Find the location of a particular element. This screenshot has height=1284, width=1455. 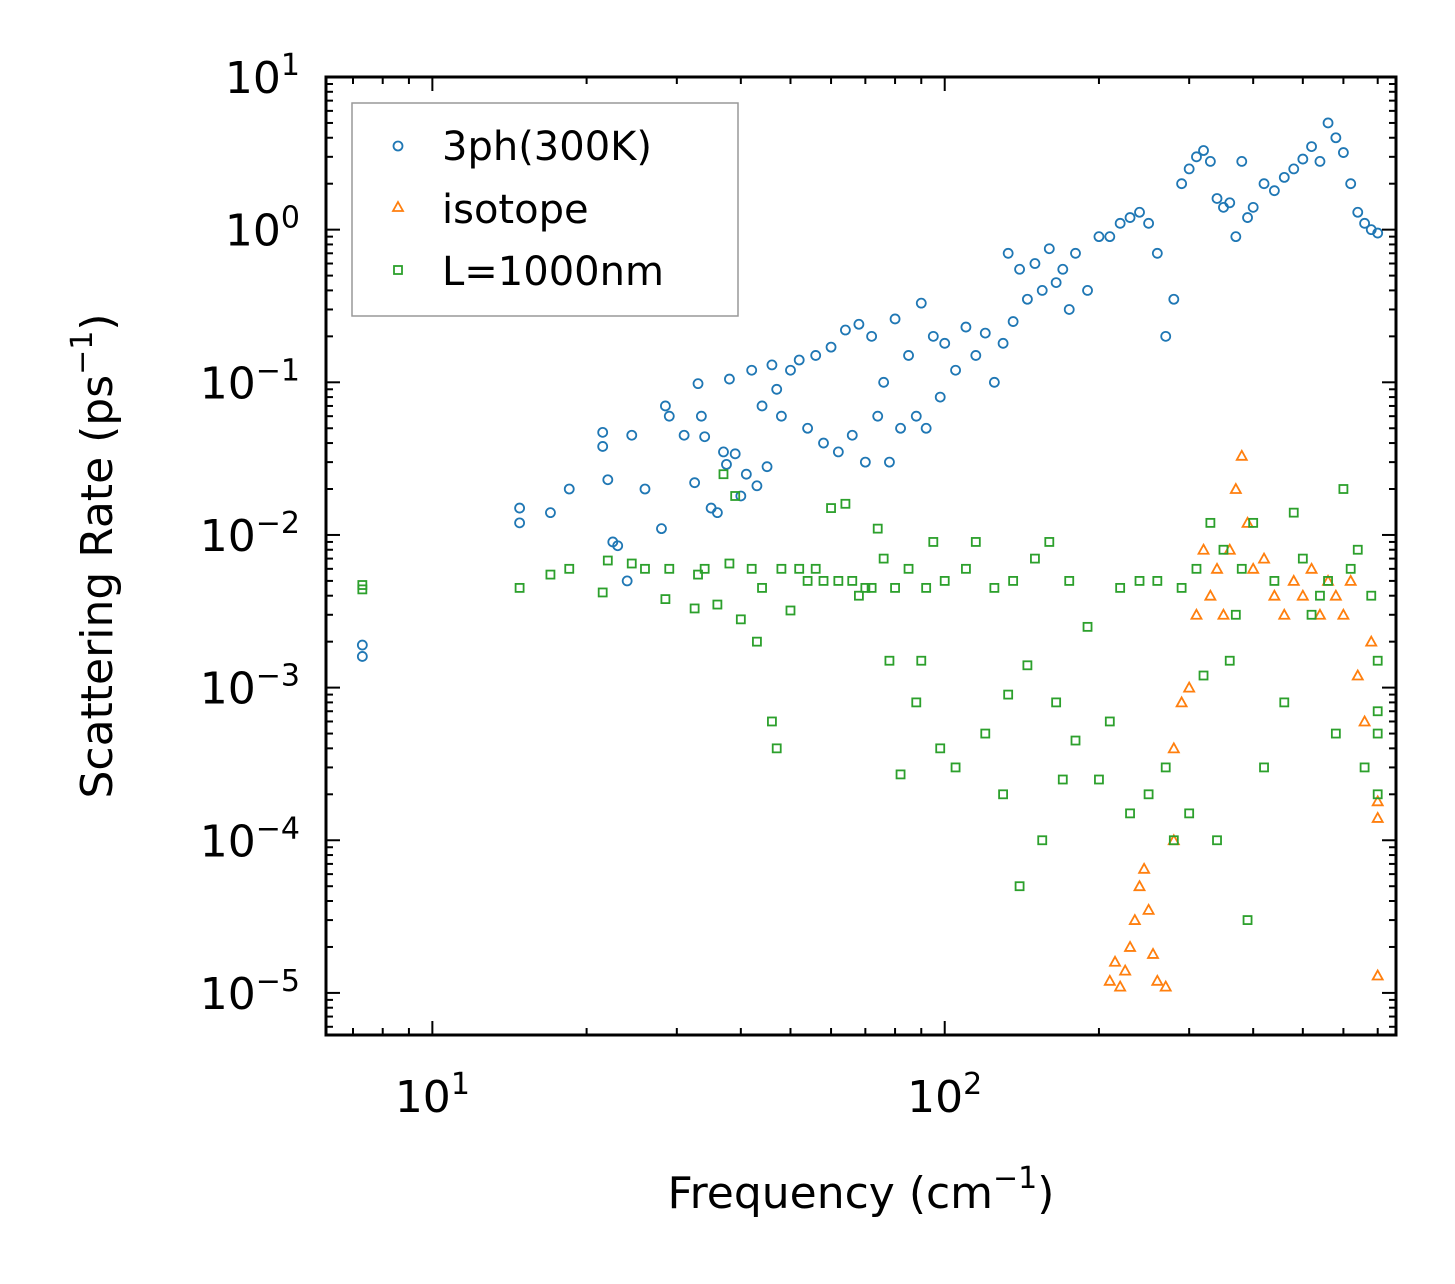

legend: 3ph(300K) isotope L=1000nm is located at coordinates (545, 209).